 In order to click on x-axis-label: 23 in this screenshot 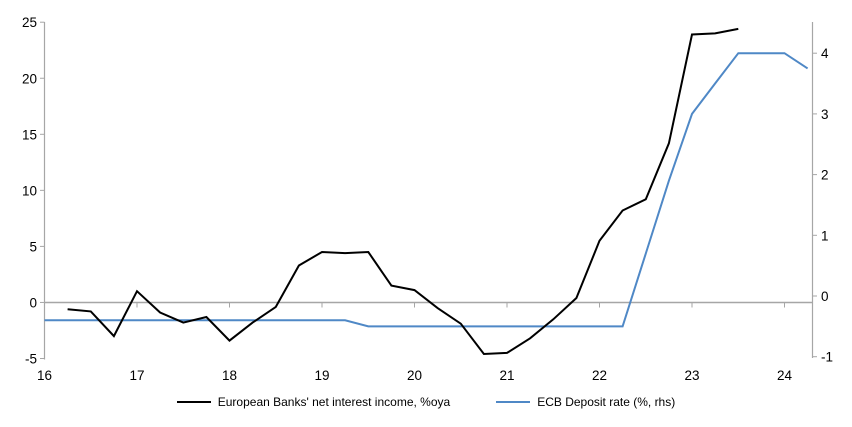, I will do `click(691, 375)`.